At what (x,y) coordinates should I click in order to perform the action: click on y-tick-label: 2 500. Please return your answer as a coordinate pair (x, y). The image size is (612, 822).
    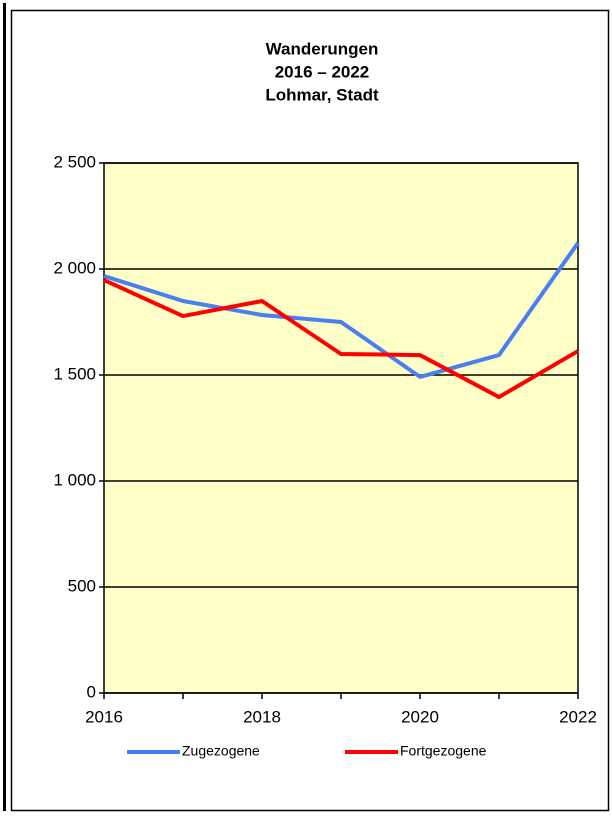
    Looking at the image, I should click on (74, 161).